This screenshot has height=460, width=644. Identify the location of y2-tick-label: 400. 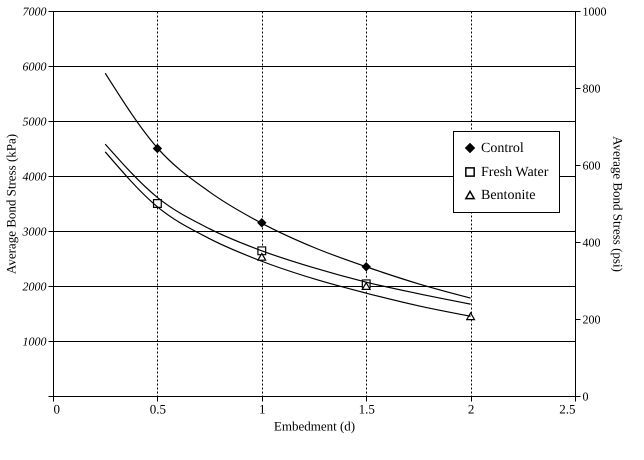
(591, 243).